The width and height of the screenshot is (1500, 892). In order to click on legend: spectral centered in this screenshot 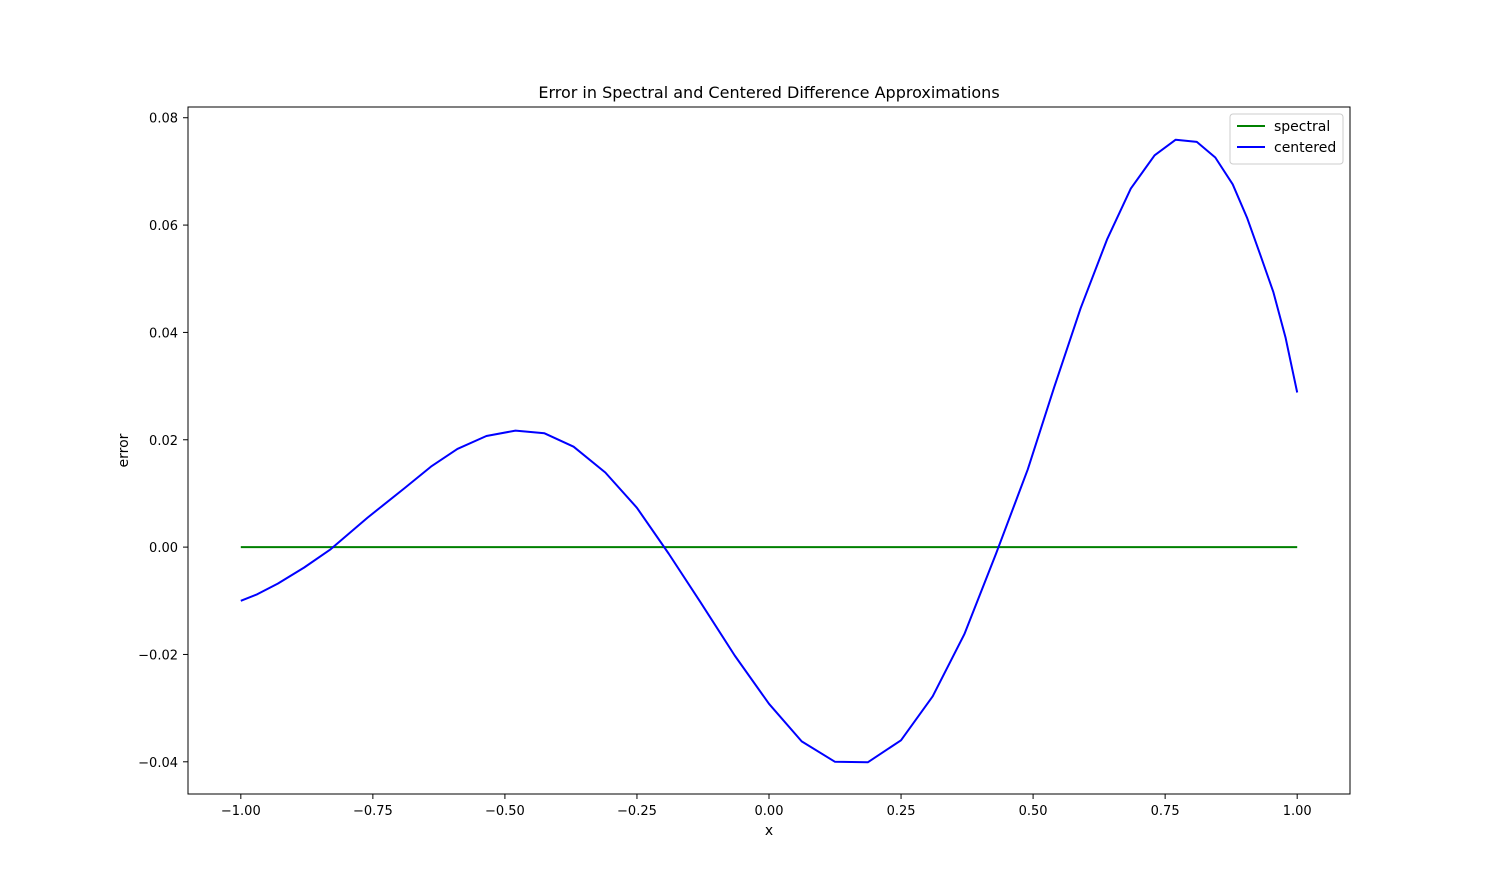, I will do `click(1286, 139)`.